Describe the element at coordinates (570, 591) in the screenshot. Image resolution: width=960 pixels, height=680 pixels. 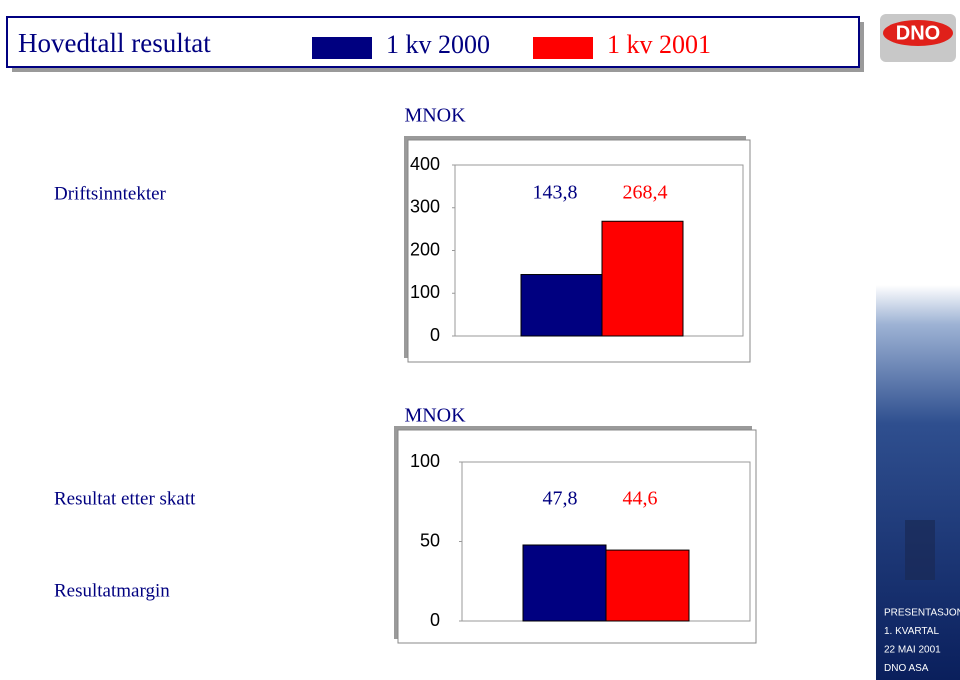
I see `margin-label: 33,2%` at that location.